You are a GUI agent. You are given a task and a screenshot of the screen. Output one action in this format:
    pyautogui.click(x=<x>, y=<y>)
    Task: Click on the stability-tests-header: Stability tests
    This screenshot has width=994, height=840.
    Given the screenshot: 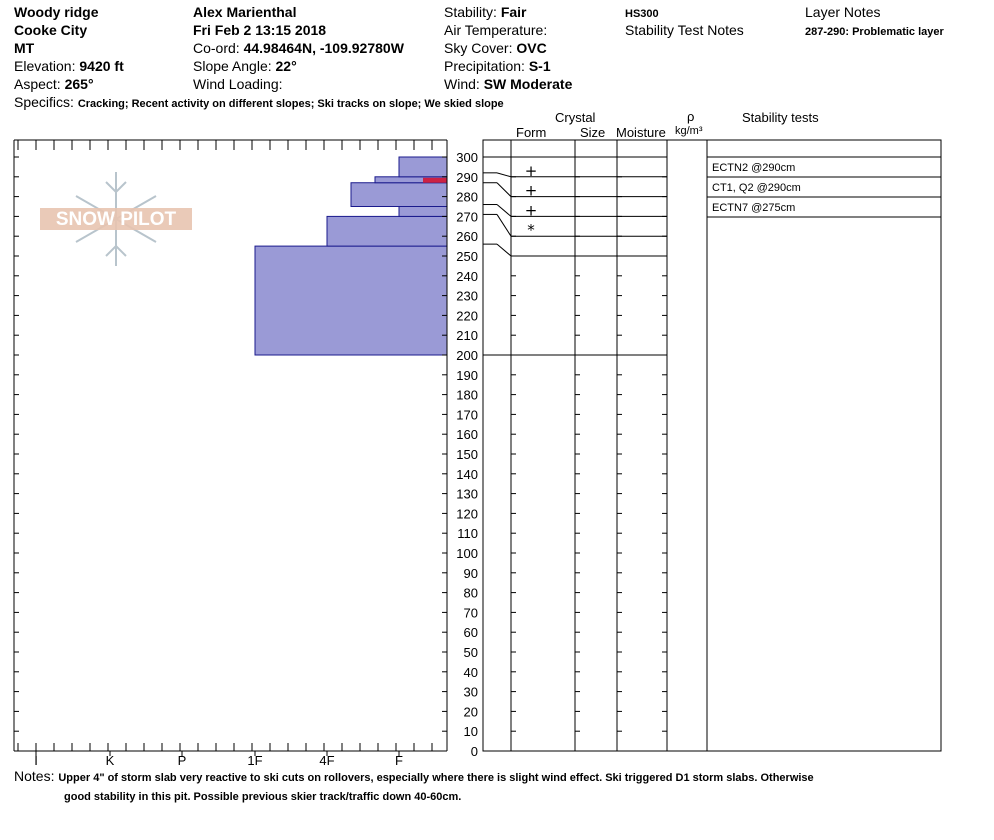 What is the action you would take?
    pyautogui.click(x=780, y=117)
    